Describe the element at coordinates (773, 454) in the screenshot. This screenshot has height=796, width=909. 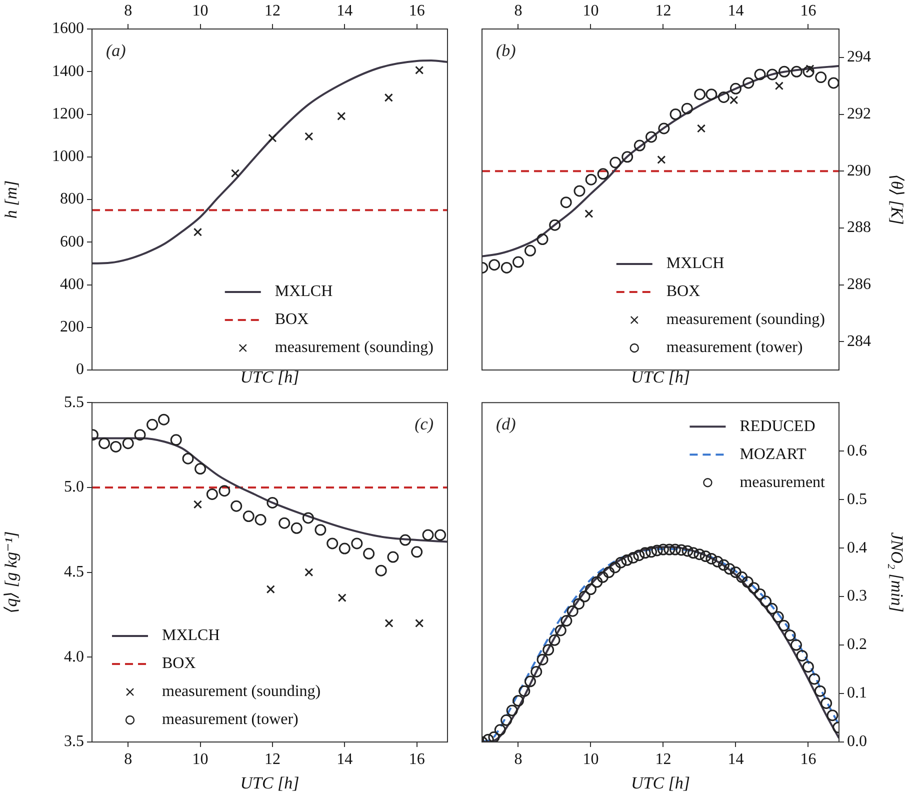
I see `legend-label: MOZART` at that location.